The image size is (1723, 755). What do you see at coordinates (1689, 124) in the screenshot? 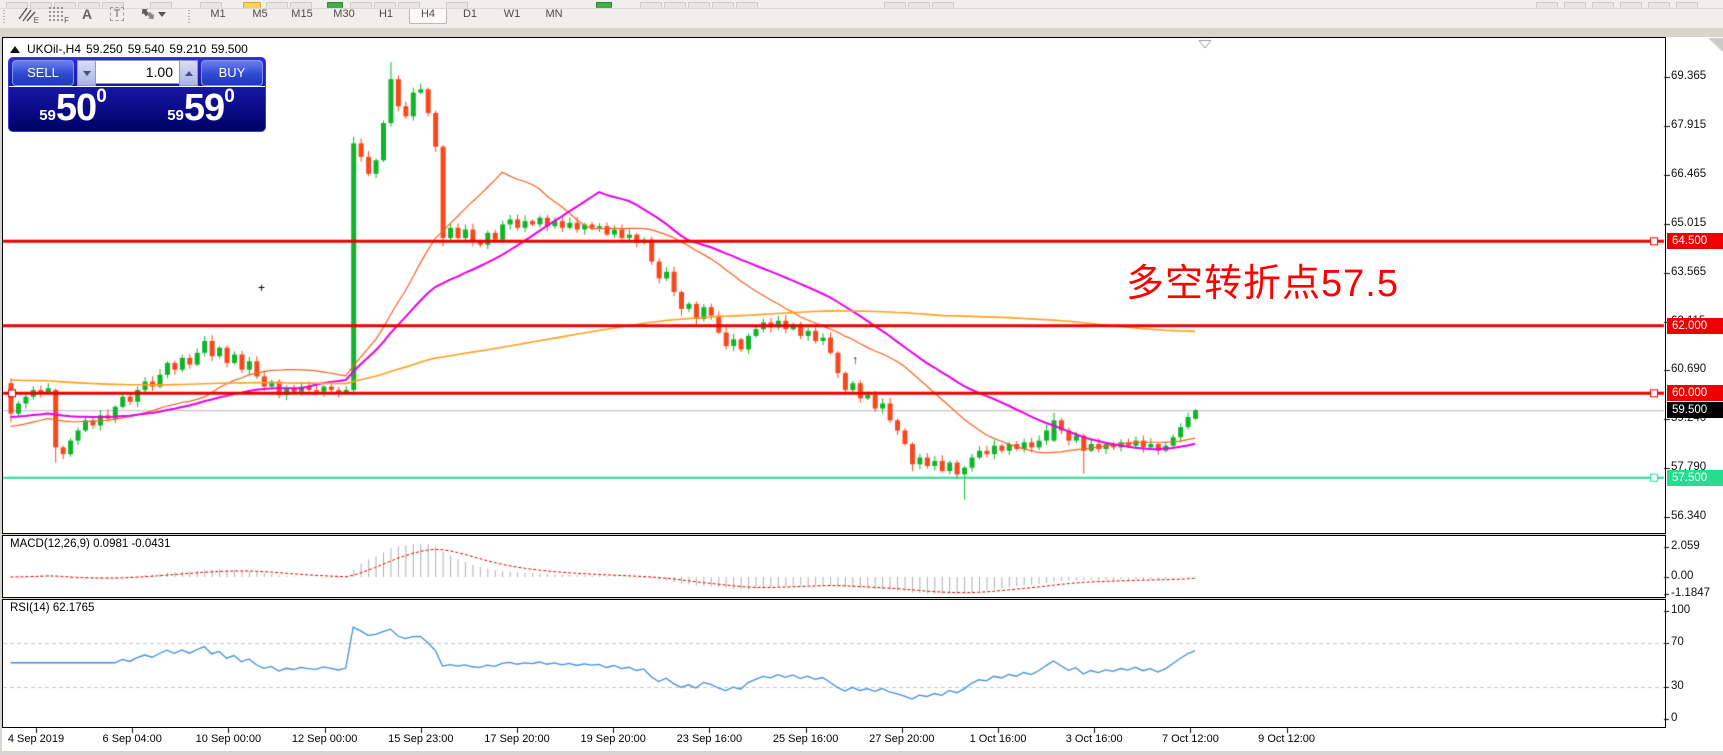
I see `price-tick-label: 67.915` at bounding box center [1689, 124].